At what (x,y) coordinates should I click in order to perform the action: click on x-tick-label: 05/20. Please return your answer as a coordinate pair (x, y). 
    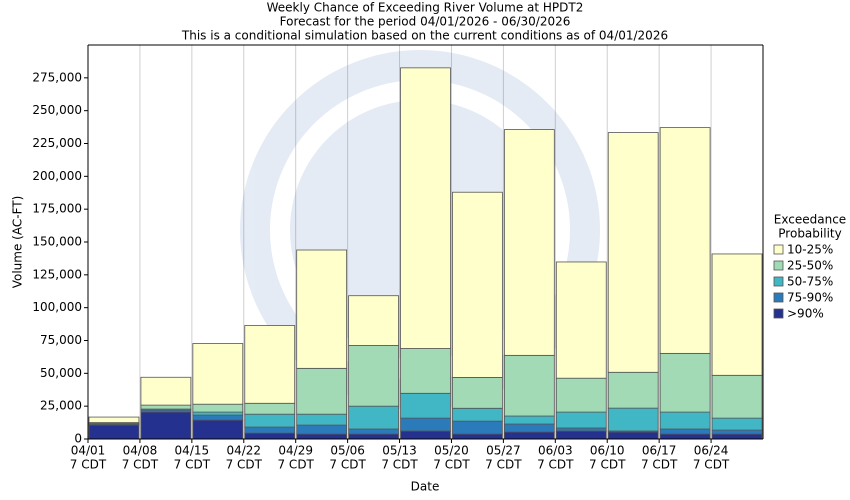
    Looking at the image, I should click on (451, 451).